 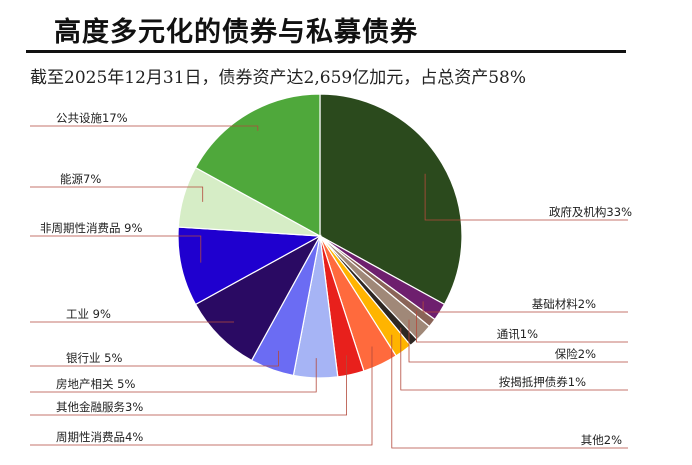 I want to click on slice-label: 公共设施17%, so click(x=92, y=118).